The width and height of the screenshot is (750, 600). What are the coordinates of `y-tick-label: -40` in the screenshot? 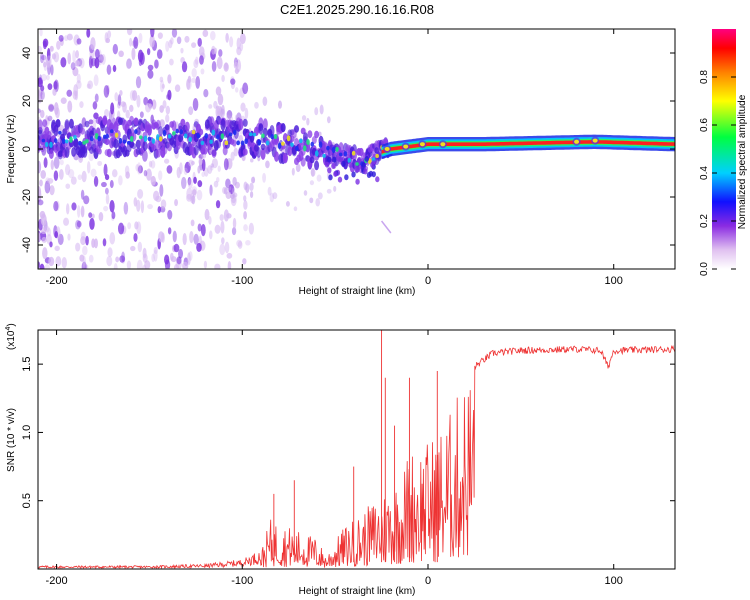 It's located at (27, 245).